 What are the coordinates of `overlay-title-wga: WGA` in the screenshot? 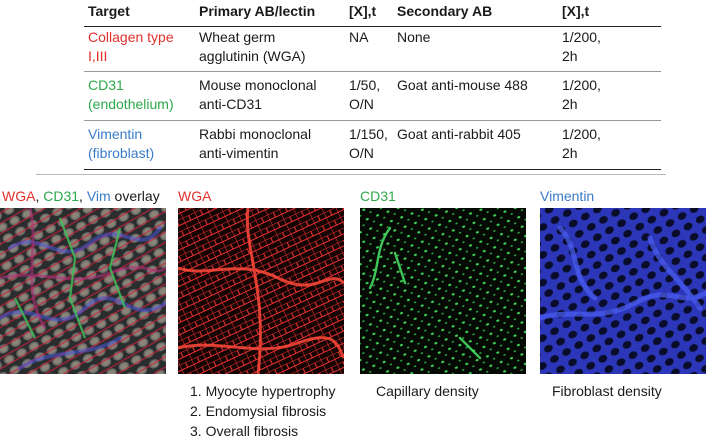 It's located at (19, 196).